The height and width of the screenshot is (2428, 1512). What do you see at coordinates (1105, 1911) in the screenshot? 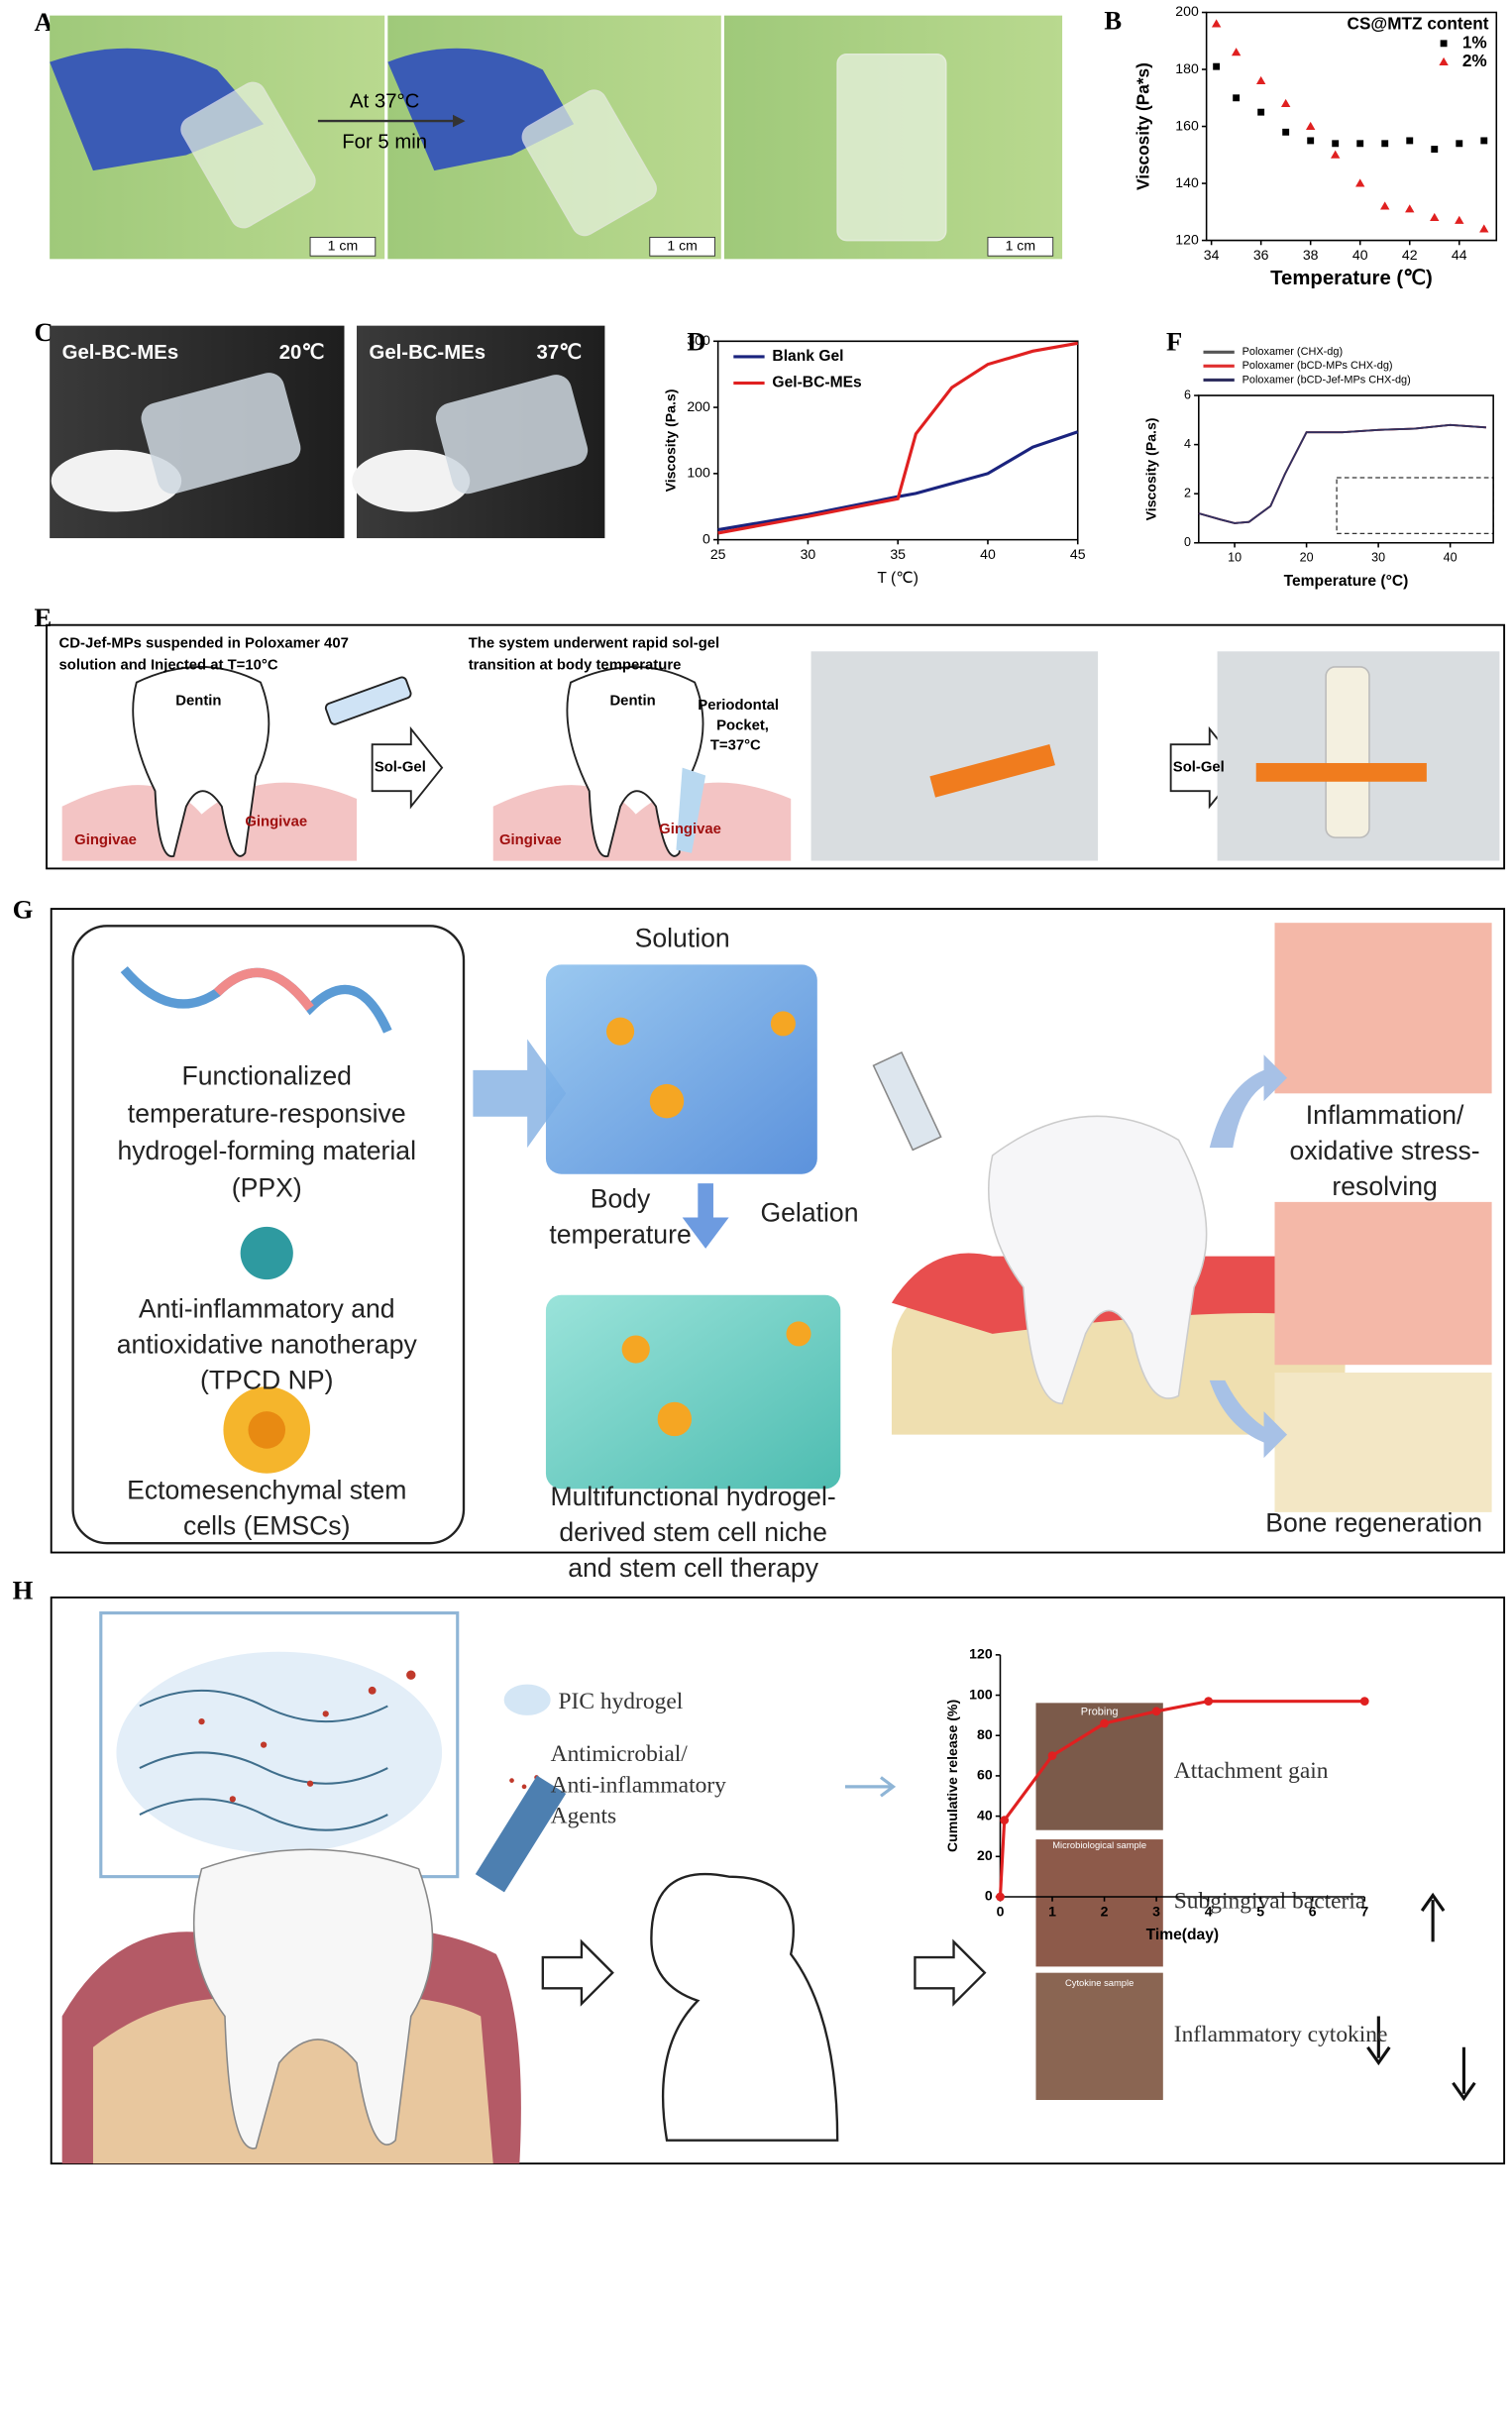
I see `x-tick-label: 2` at bounding box center [1105, 1911].